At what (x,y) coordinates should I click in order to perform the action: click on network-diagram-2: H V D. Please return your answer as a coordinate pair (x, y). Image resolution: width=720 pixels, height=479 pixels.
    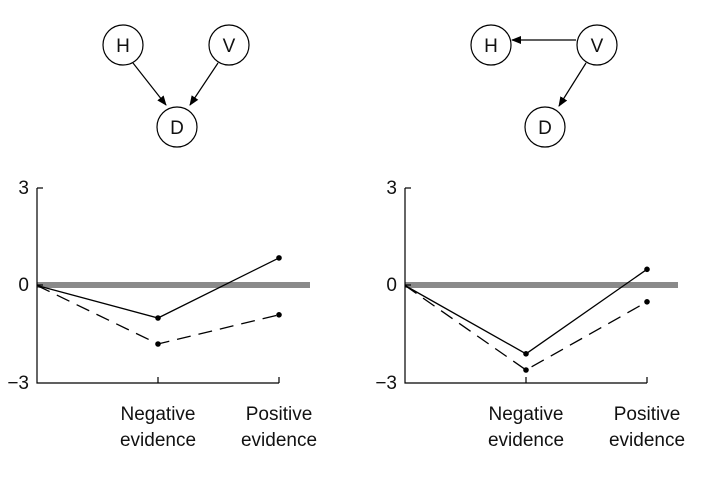
    Looking at the image, I should click on (544, 86).